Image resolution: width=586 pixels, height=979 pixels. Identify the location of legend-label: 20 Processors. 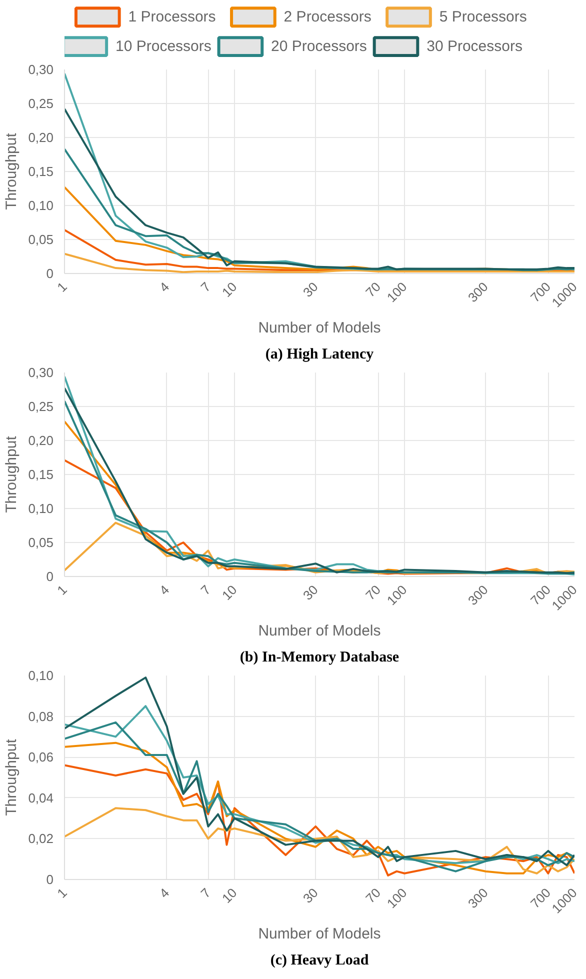
(319, 47).